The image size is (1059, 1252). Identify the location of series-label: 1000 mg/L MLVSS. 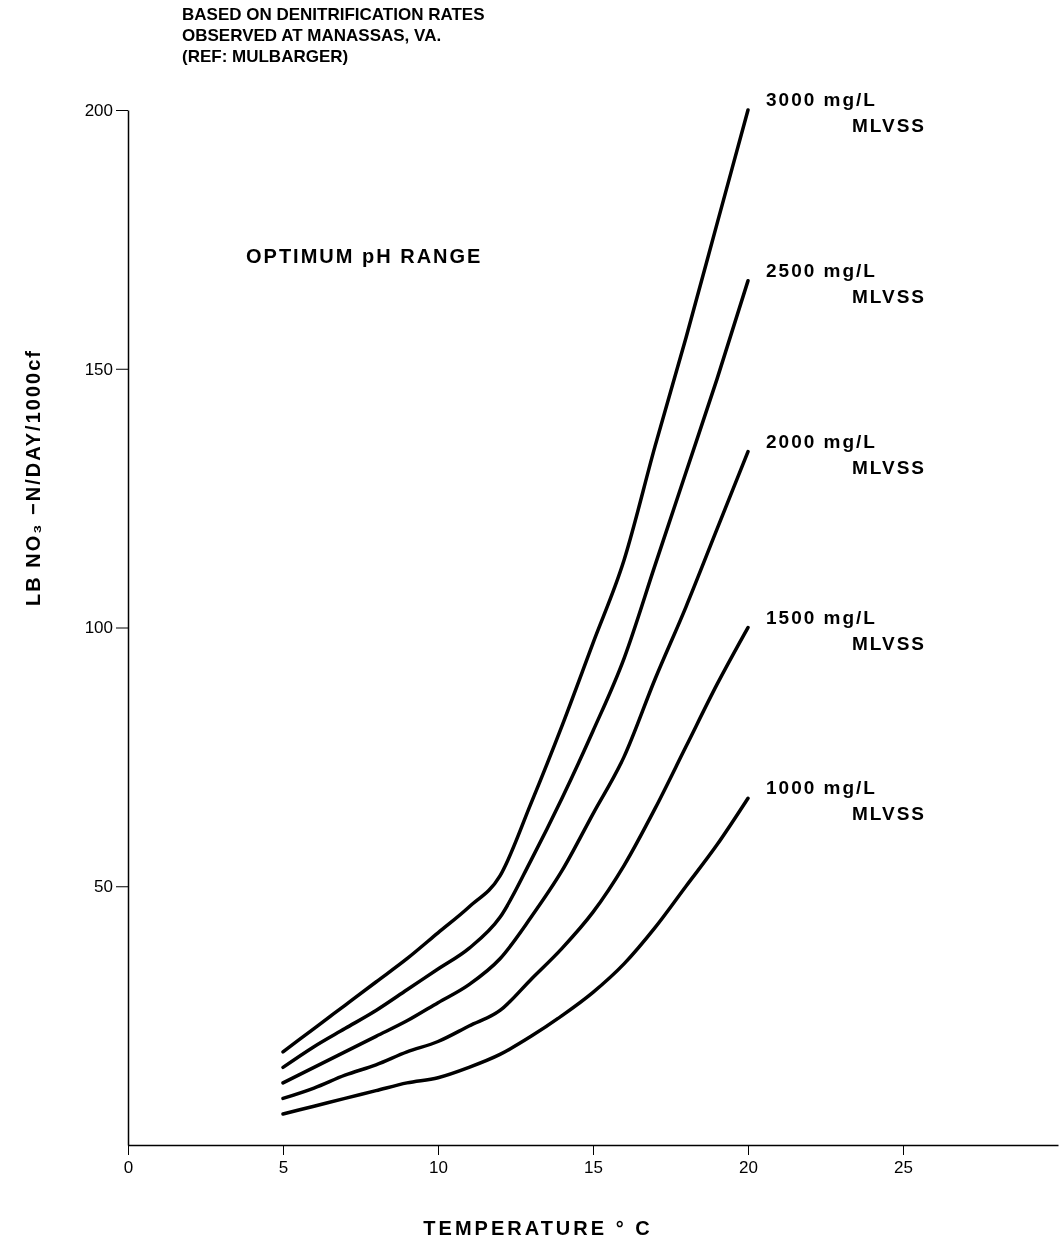
(846, 801).